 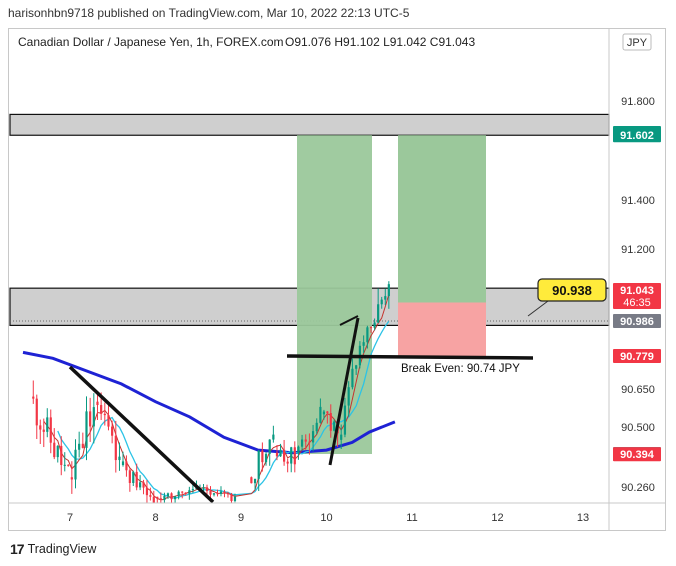 I want to click on uptrend-line, so click(x=344, y=391).